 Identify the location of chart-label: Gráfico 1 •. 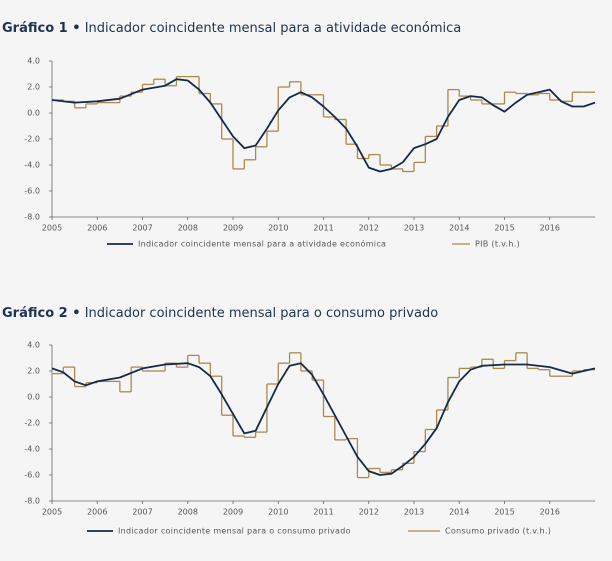
(41, 28).